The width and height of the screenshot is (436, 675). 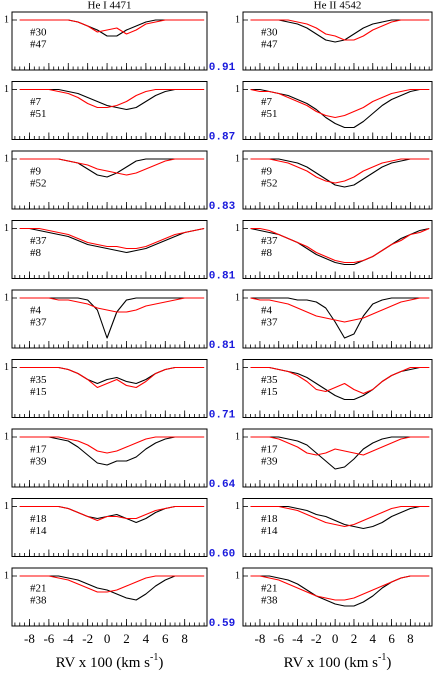 What do you see at coordinates (222, 137) in the screenshot?
I see `correlation-label: 0.87` at bounding box center [222, 137].